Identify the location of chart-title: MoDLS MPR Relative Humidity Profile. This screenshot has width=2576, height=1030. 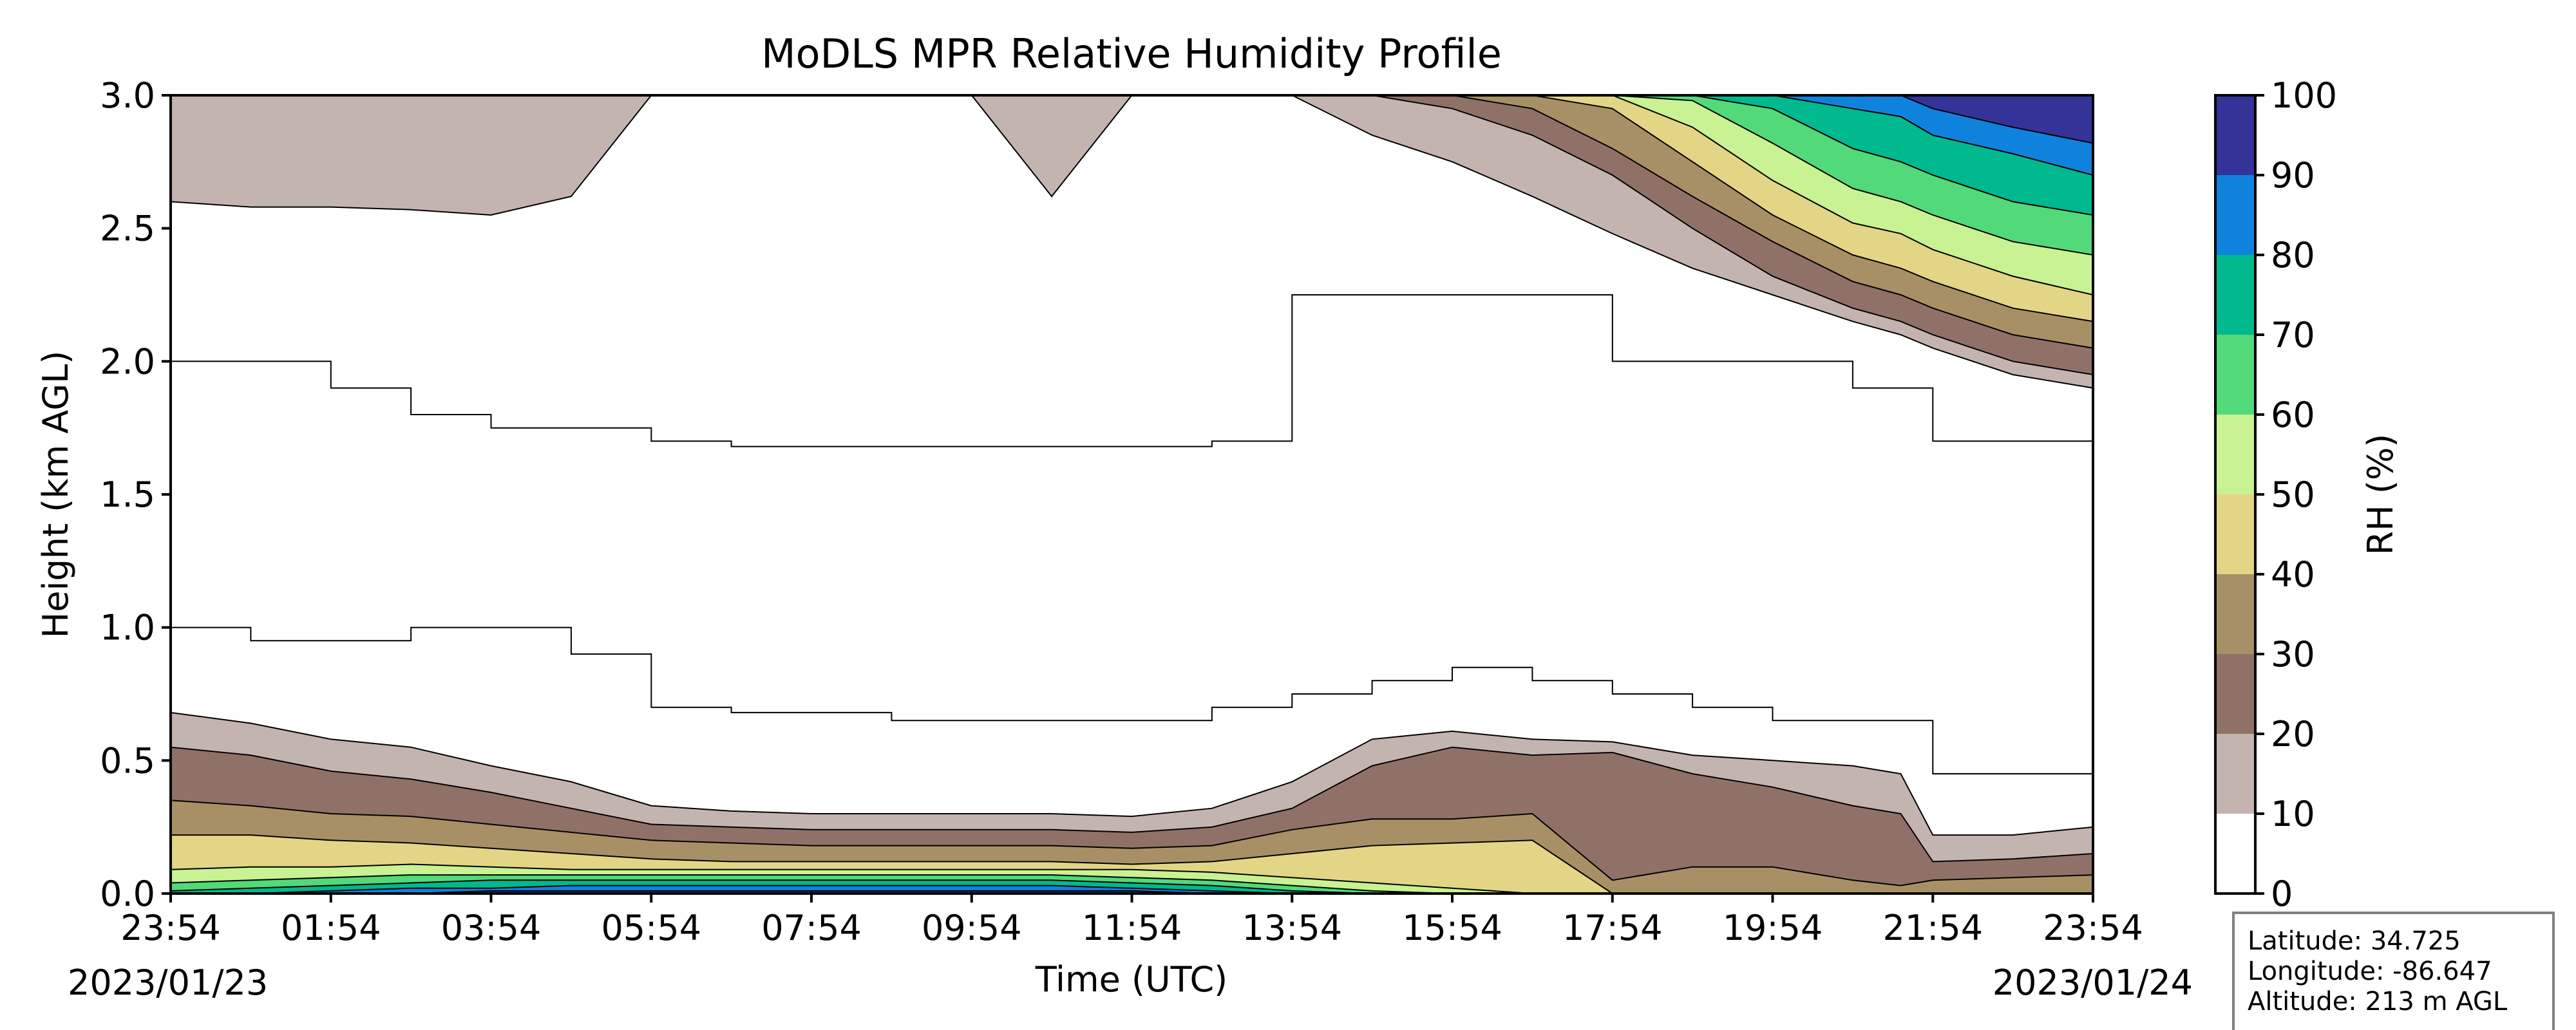
(1131, 53).